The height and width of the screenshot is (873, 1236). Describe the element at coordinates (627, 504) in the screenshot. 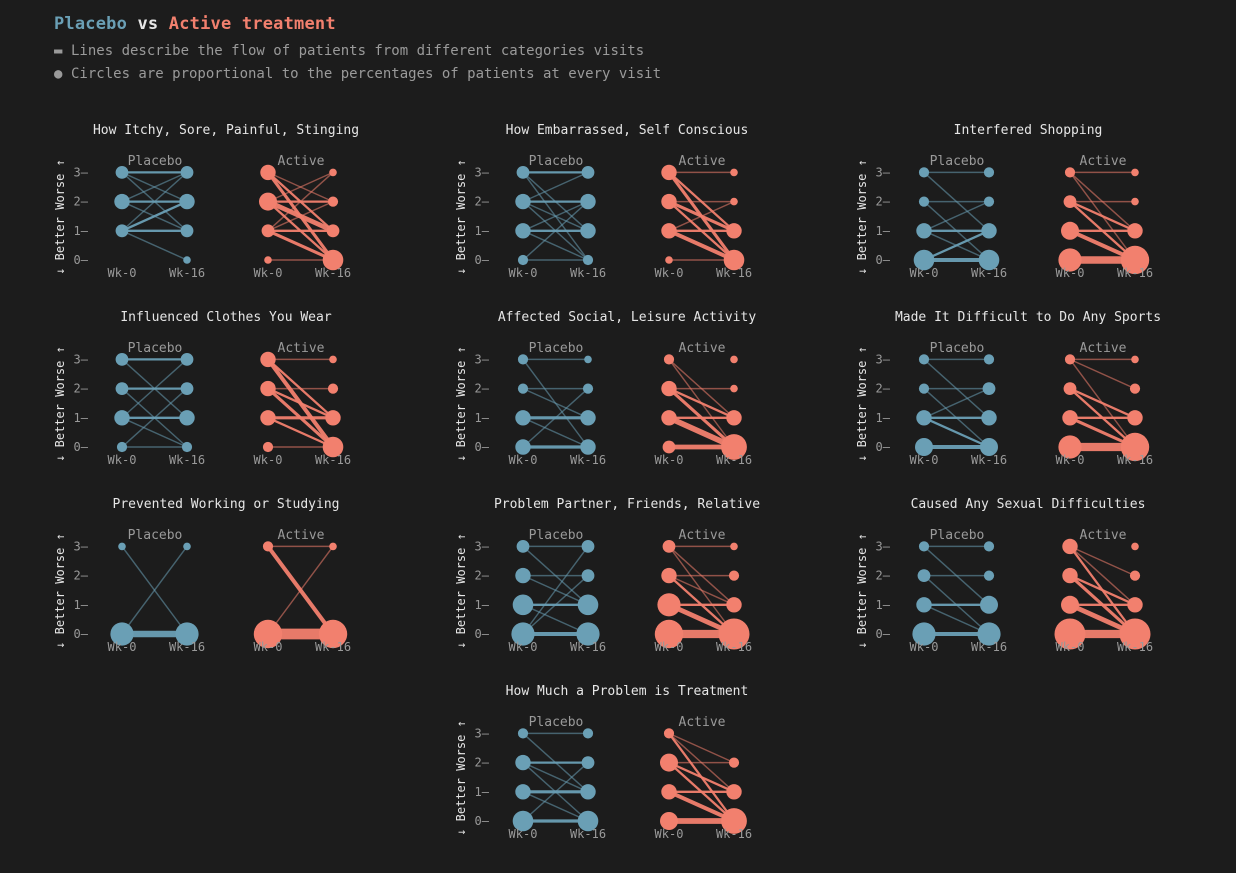

I see `panel-title: Problem Partner, Friends, Relative` at that location.